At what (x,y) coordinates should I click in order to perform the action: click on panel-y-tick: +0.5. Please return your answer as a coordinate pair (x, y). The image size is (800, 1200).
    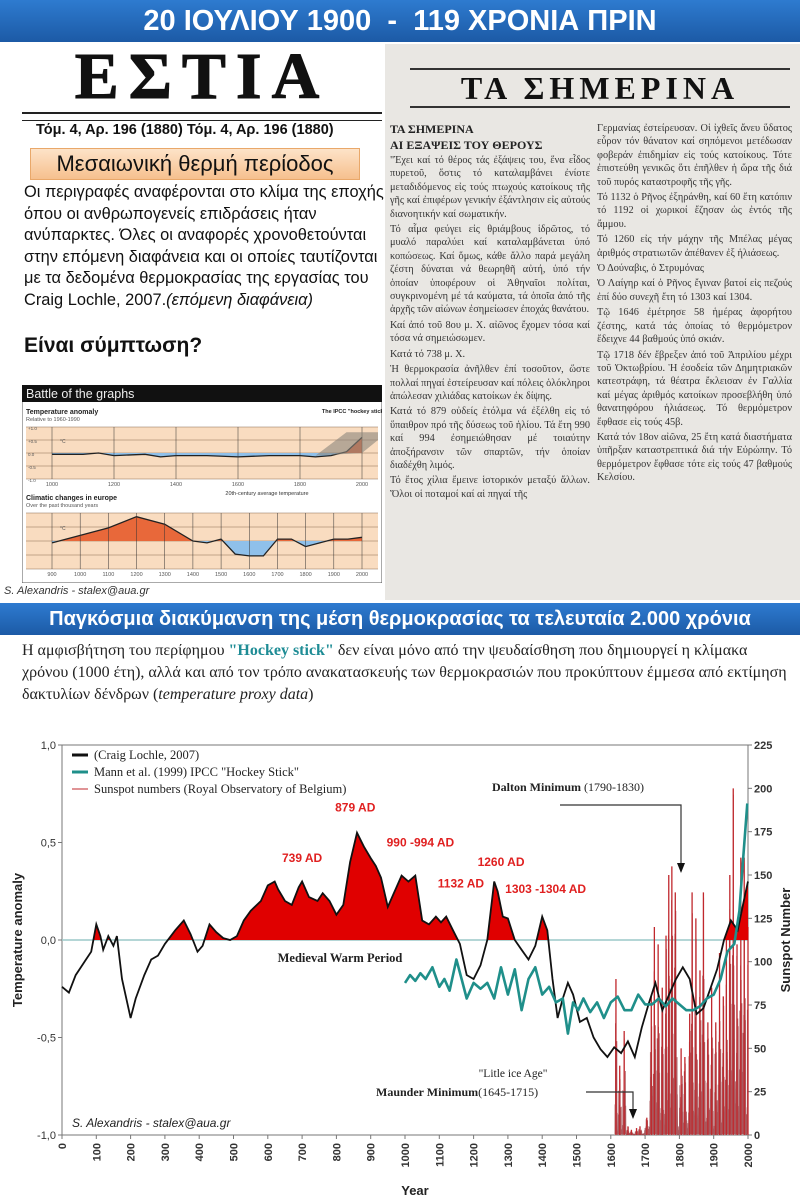
    Looking at the image, I should click on (32, 441).